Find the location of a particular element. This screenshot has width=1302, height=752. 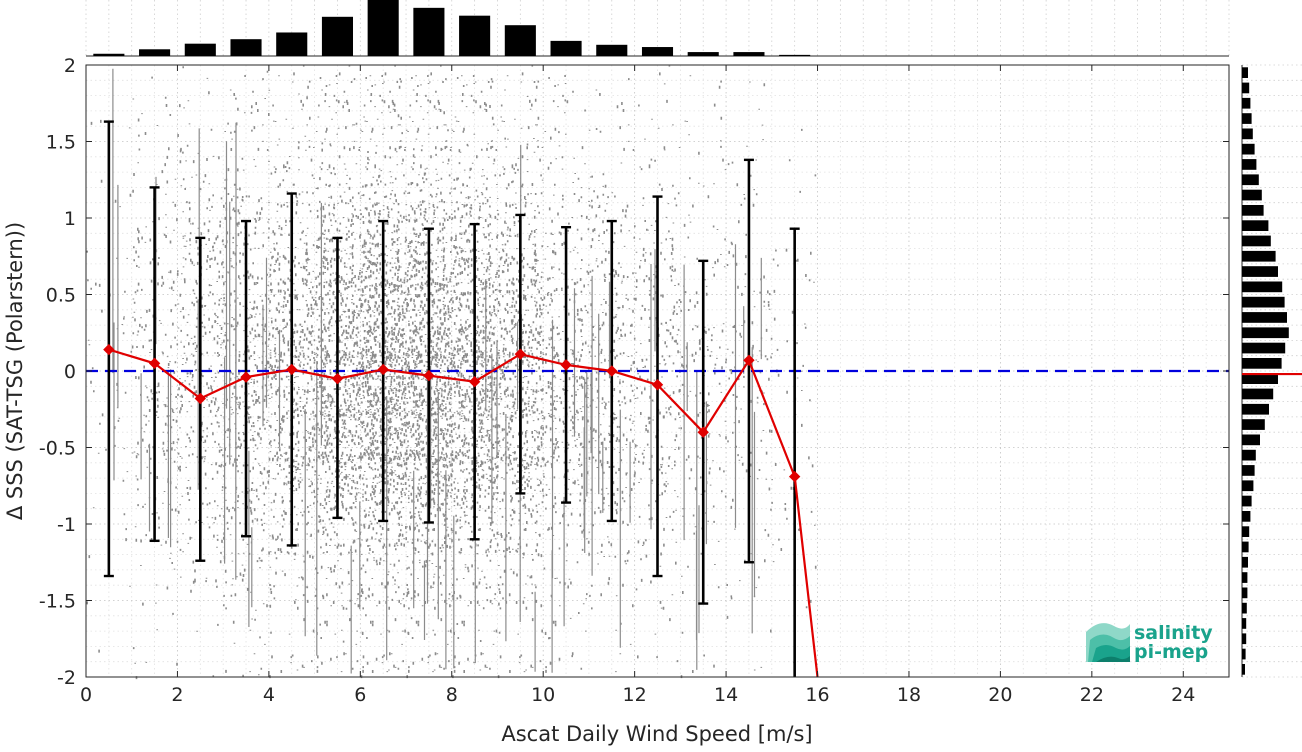

x-tick-label: 12 is located at coordinates (635, 695).